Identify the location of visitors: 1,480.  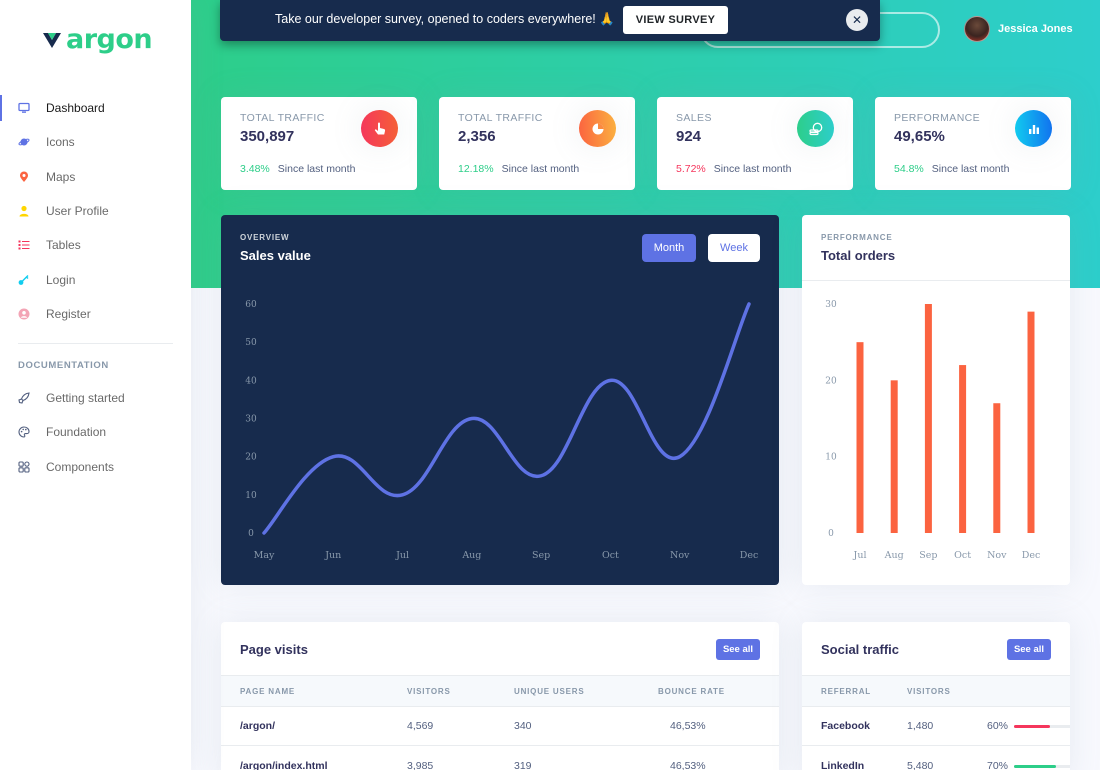
(920, 726).